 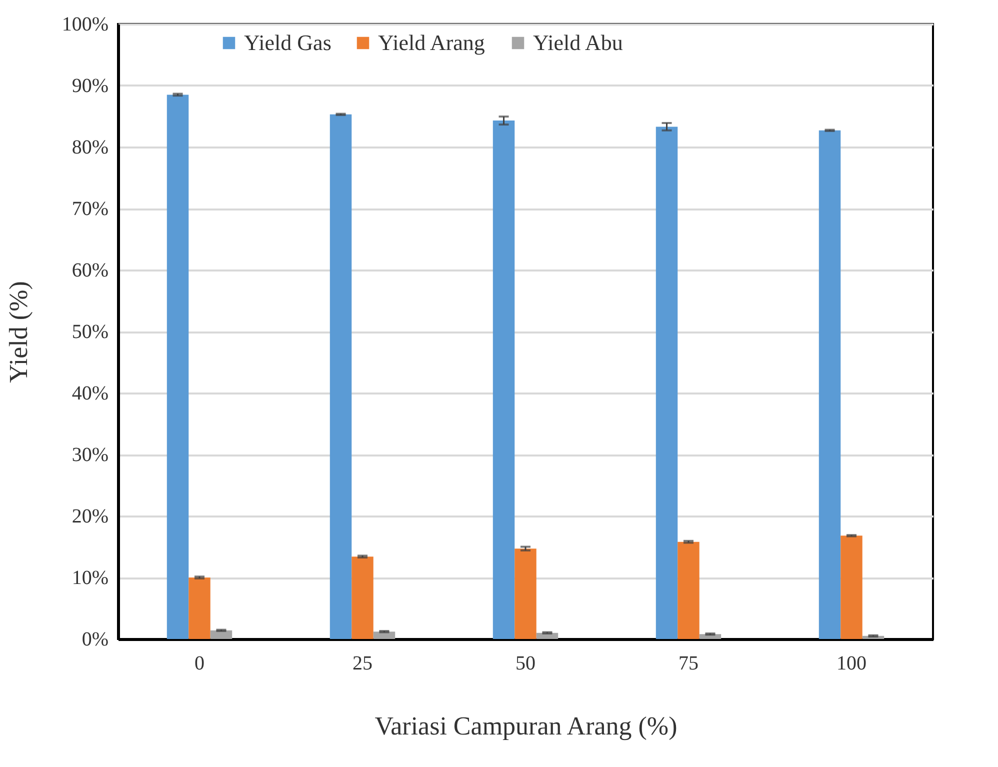 I want to click on y-axis-title: Yield (%), so click(x=18, y=332).